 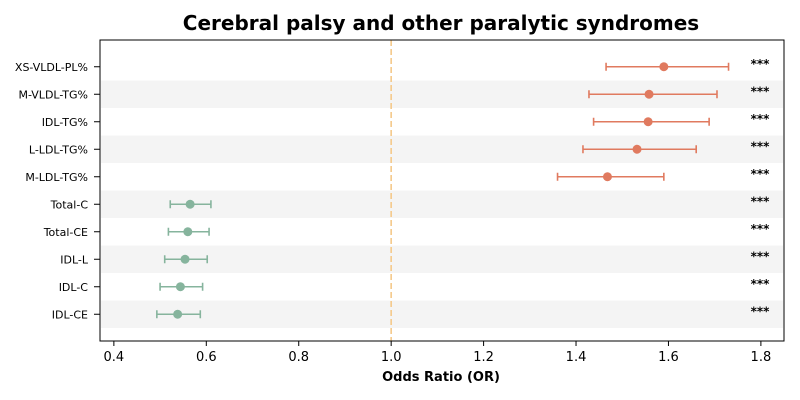 What do you see at coordinates (69, 204) in the screenshot?
I see `row-label: Total-C` at bounding box center [69, 204].